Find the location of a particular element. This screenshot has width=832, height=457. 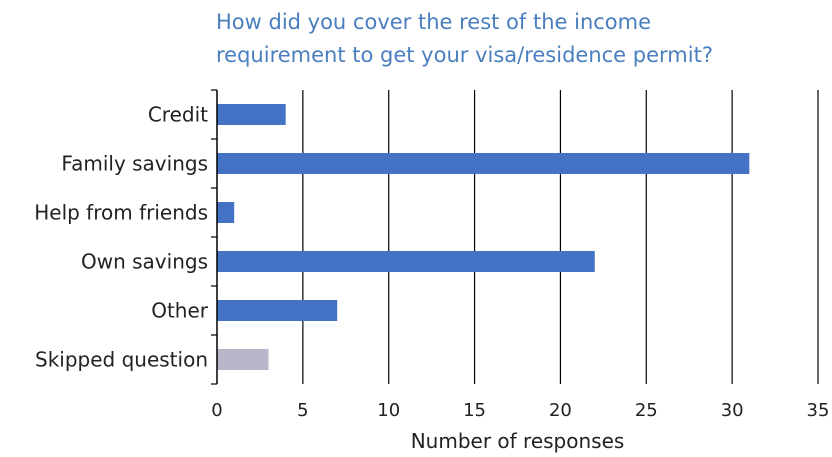

chart-title-line-1: How did you cover the rest of the income is located at coordinates (434, 22).